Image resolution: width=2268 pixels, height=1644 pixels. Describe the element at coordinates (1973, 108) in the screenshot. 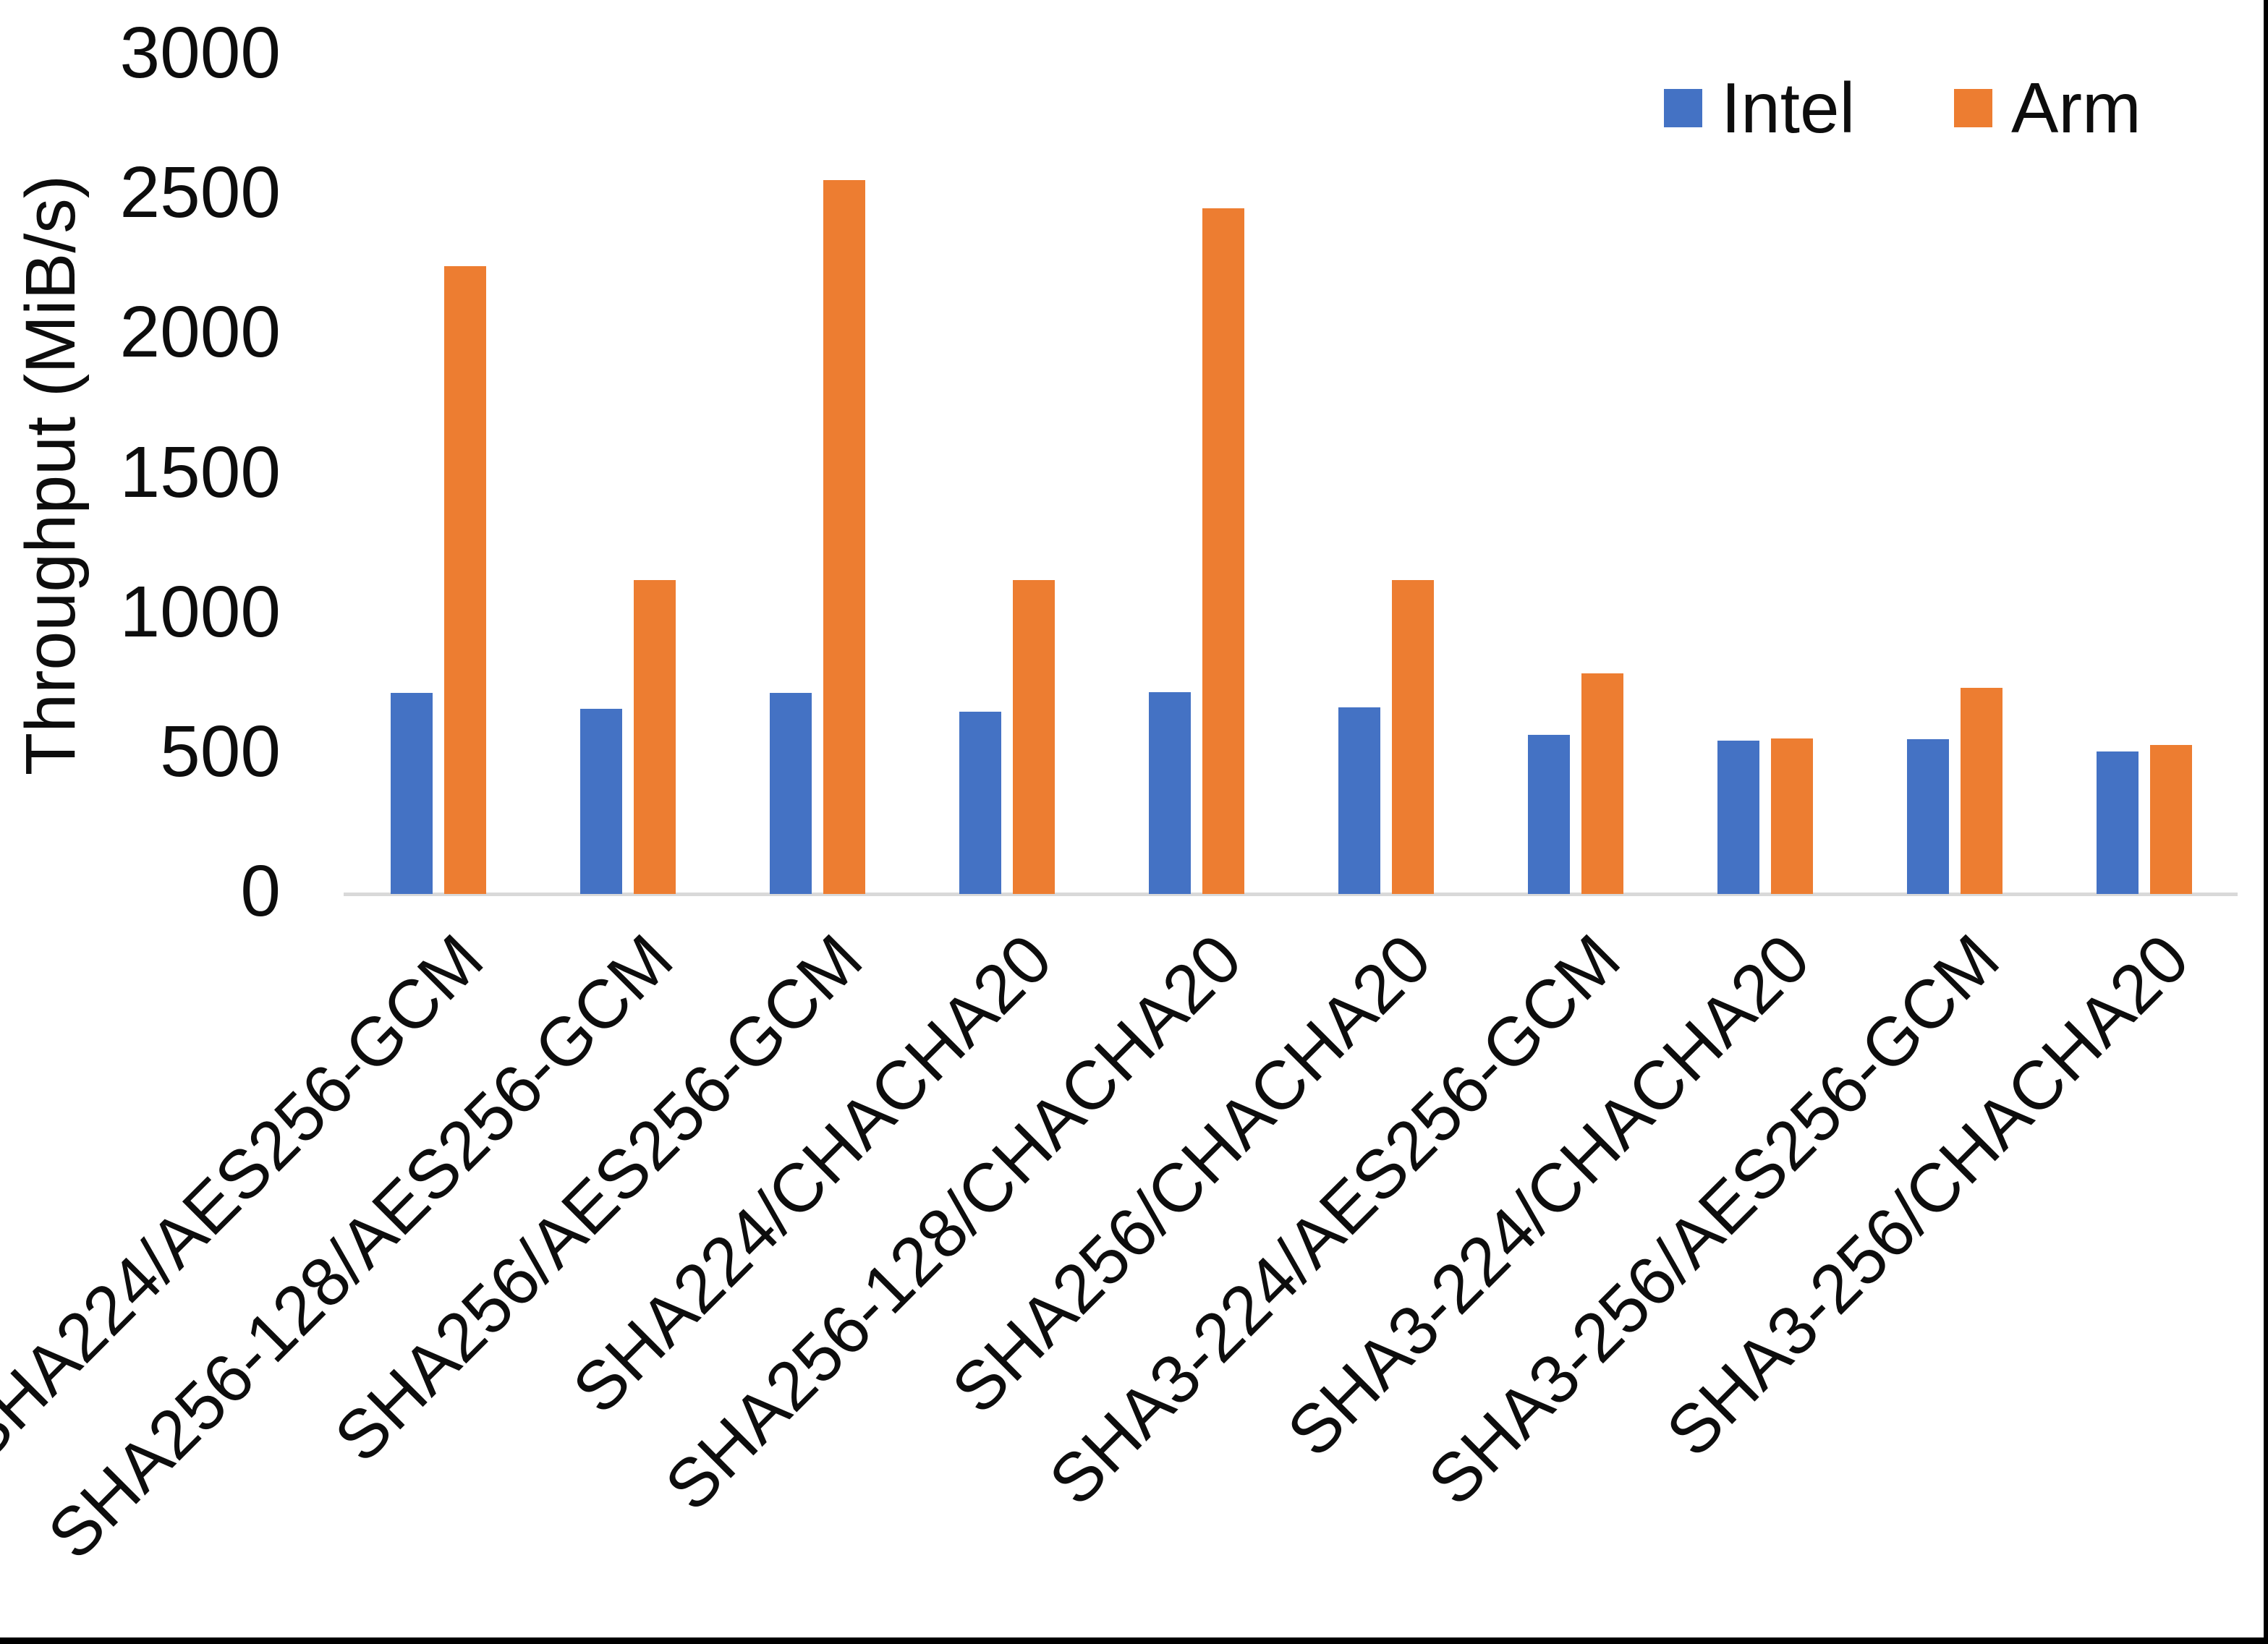

I see `legend-swatch-arm` at that location.